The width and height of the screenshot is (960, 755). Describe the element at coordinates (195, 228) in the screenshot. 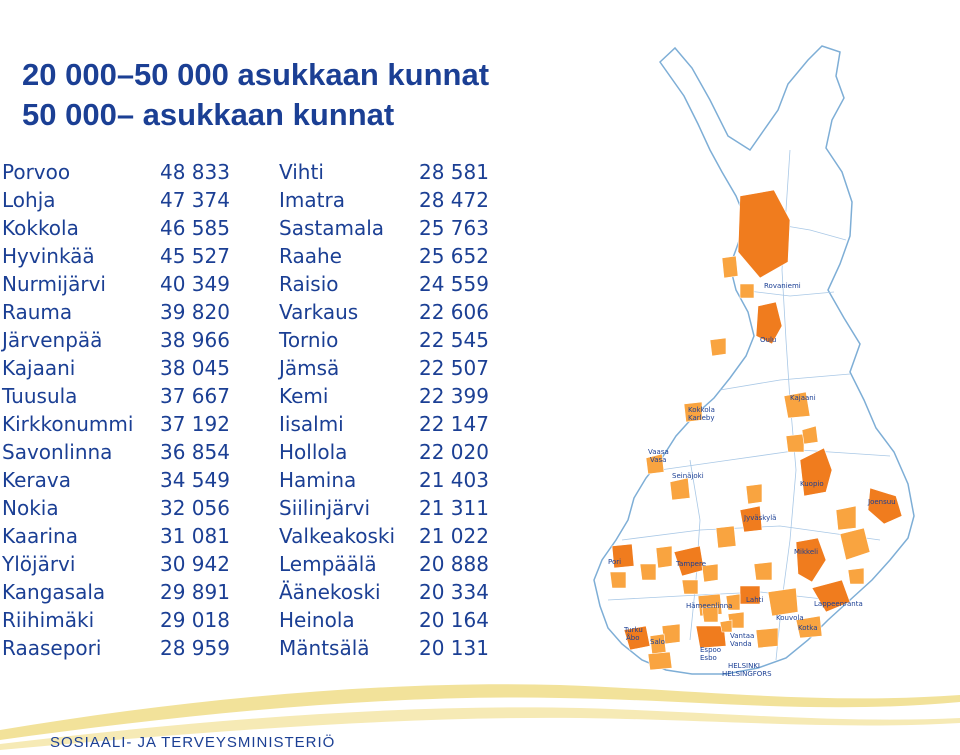

I see `municipality-population: 46 585` at that location.